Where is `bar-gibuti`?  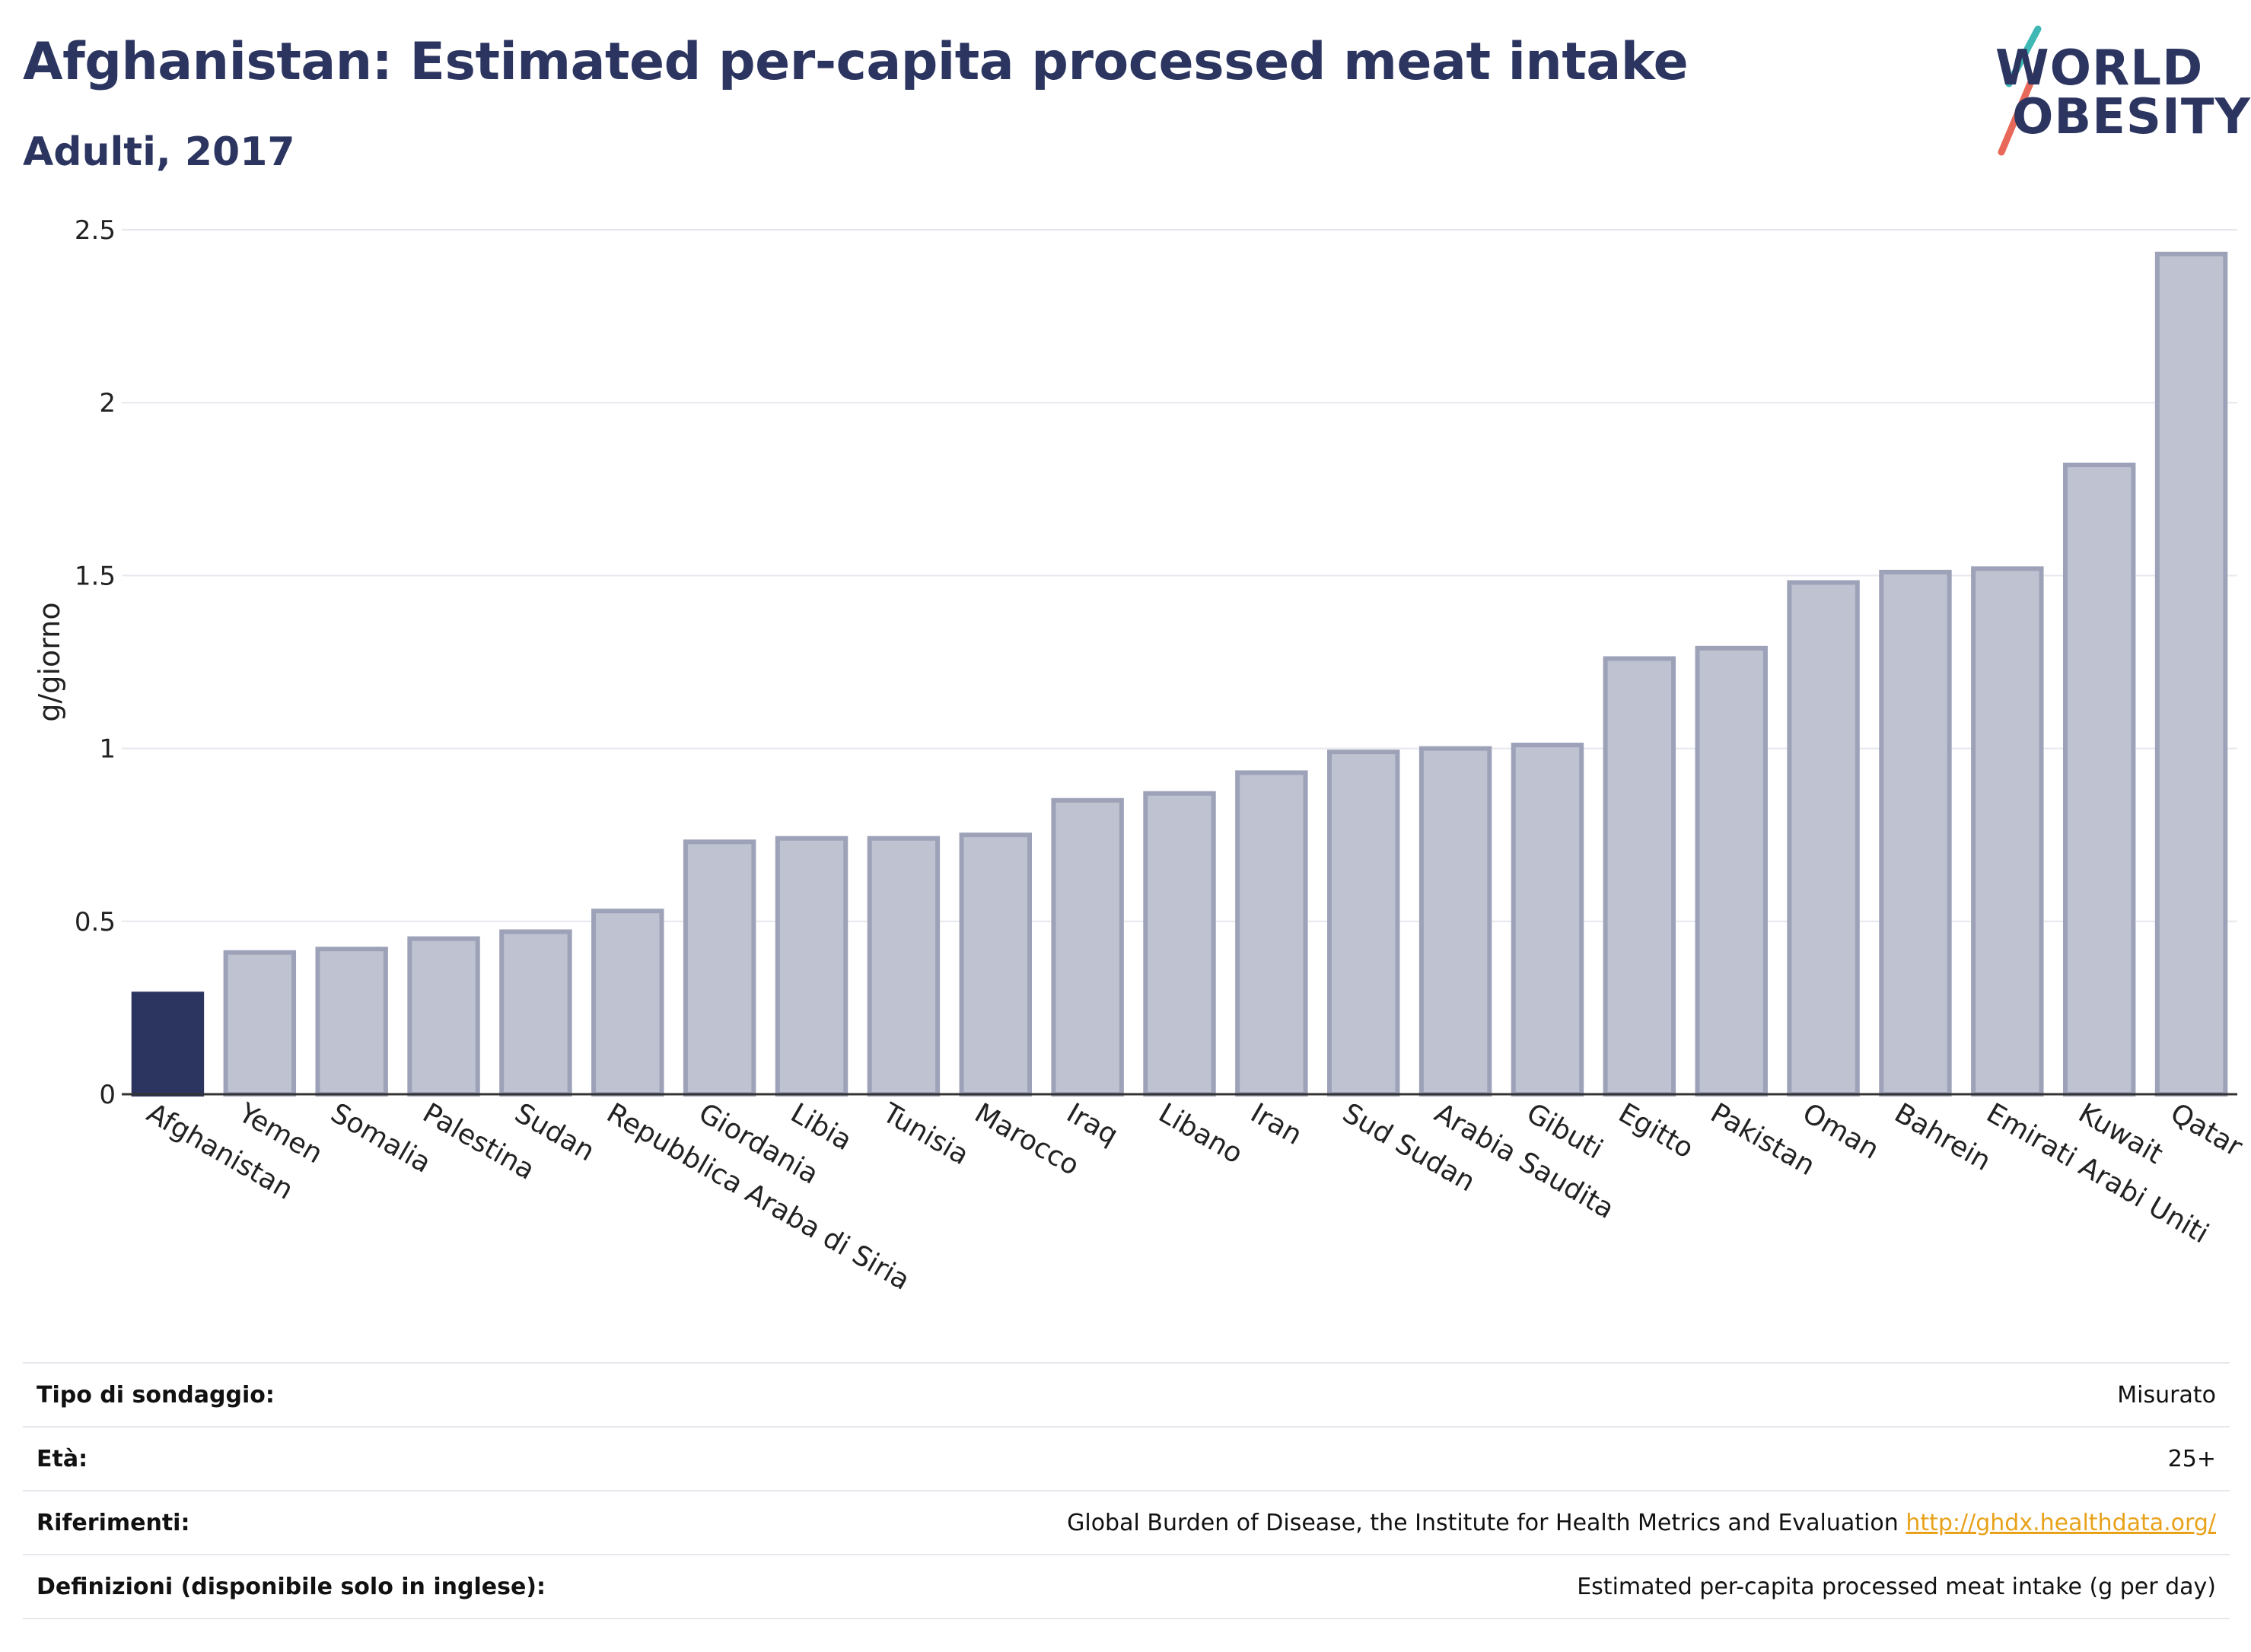
bar-gibuti is located at coordinates (1547, 920).